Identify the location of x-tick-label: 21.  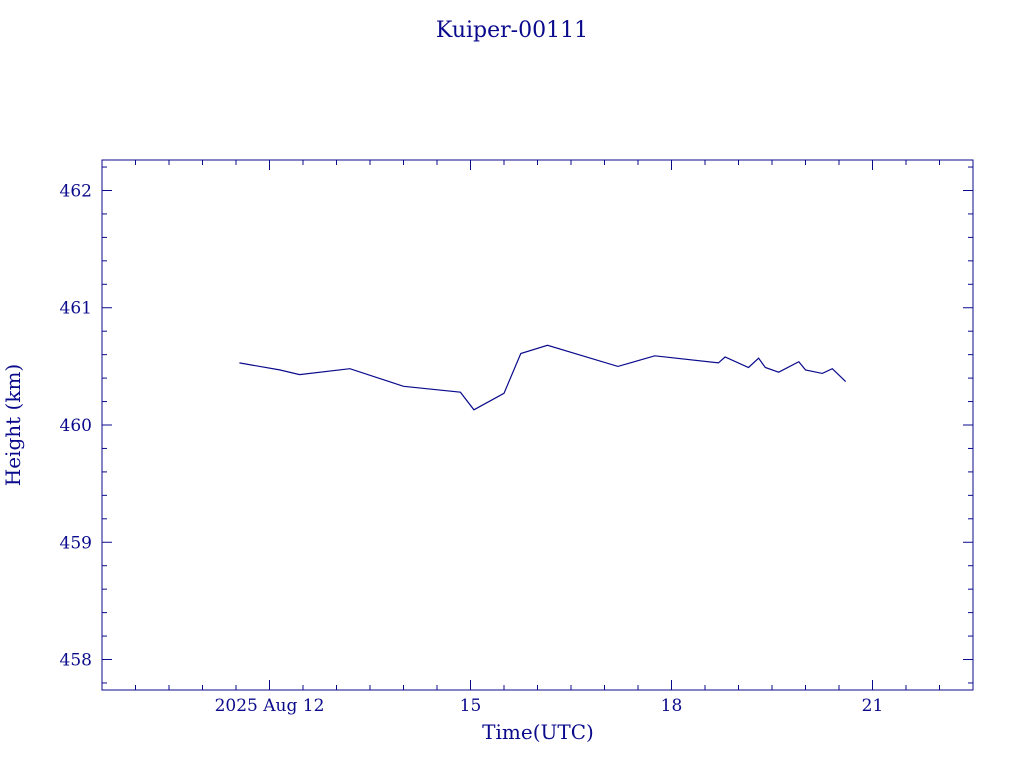
(873, 706).